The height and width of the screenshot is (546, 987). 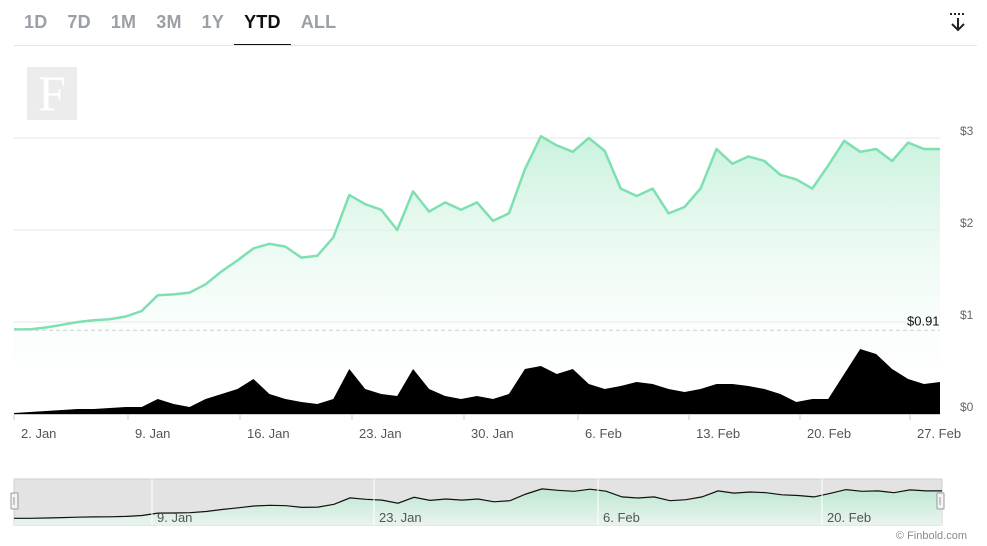 I want to click on navigator-tick-label: 9. Jan, so click(x=174, y=517).